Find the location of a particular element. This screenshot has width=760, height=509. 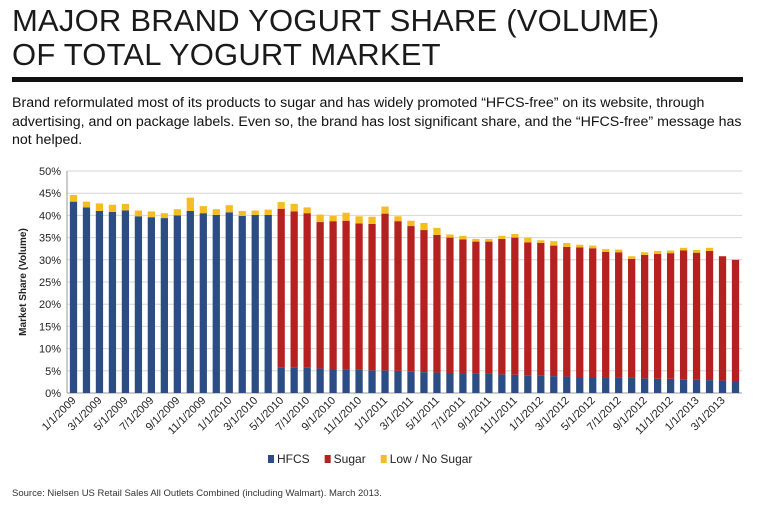

legend-label: HFCS is located at coordinates (293, 459).